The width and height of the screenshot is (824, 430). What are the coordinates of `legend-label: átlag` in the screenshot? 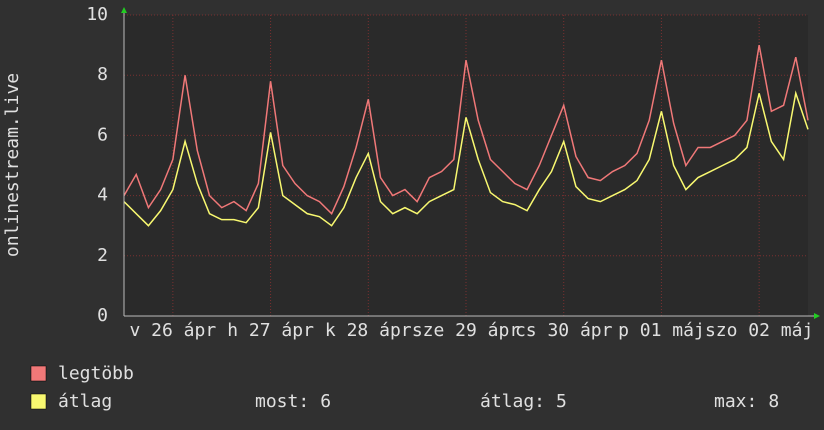 It's located at (85, 401).